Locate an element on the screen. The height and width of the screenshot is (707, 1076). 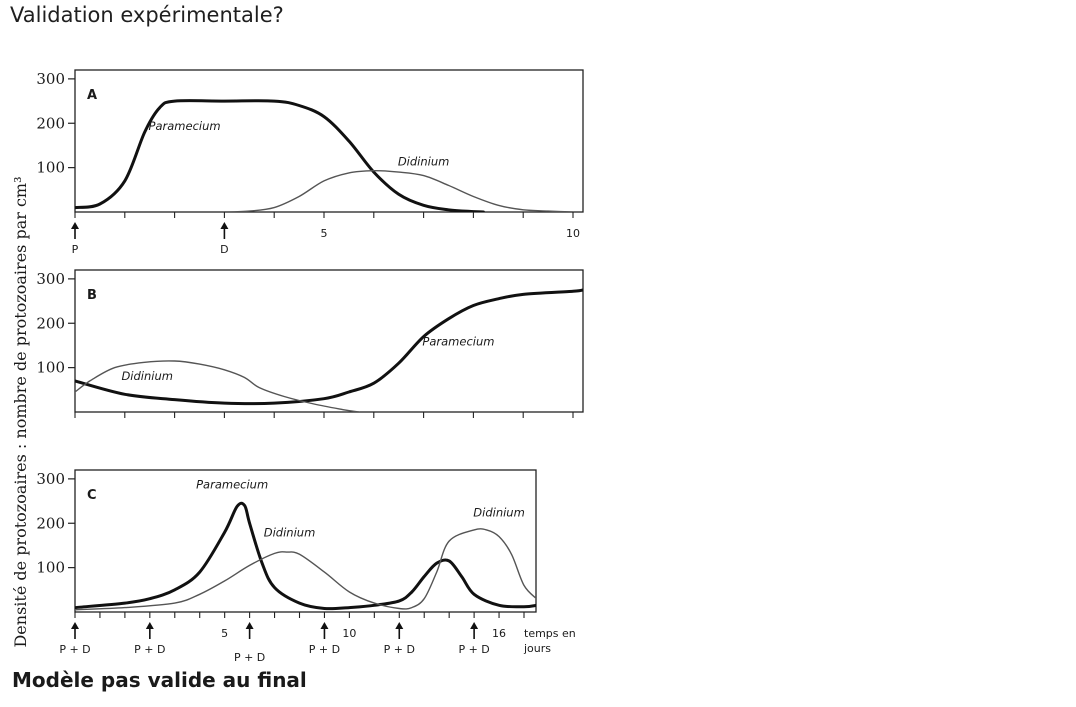
slide-title: Validation expérimentale? is located at coordinates (147, 15).